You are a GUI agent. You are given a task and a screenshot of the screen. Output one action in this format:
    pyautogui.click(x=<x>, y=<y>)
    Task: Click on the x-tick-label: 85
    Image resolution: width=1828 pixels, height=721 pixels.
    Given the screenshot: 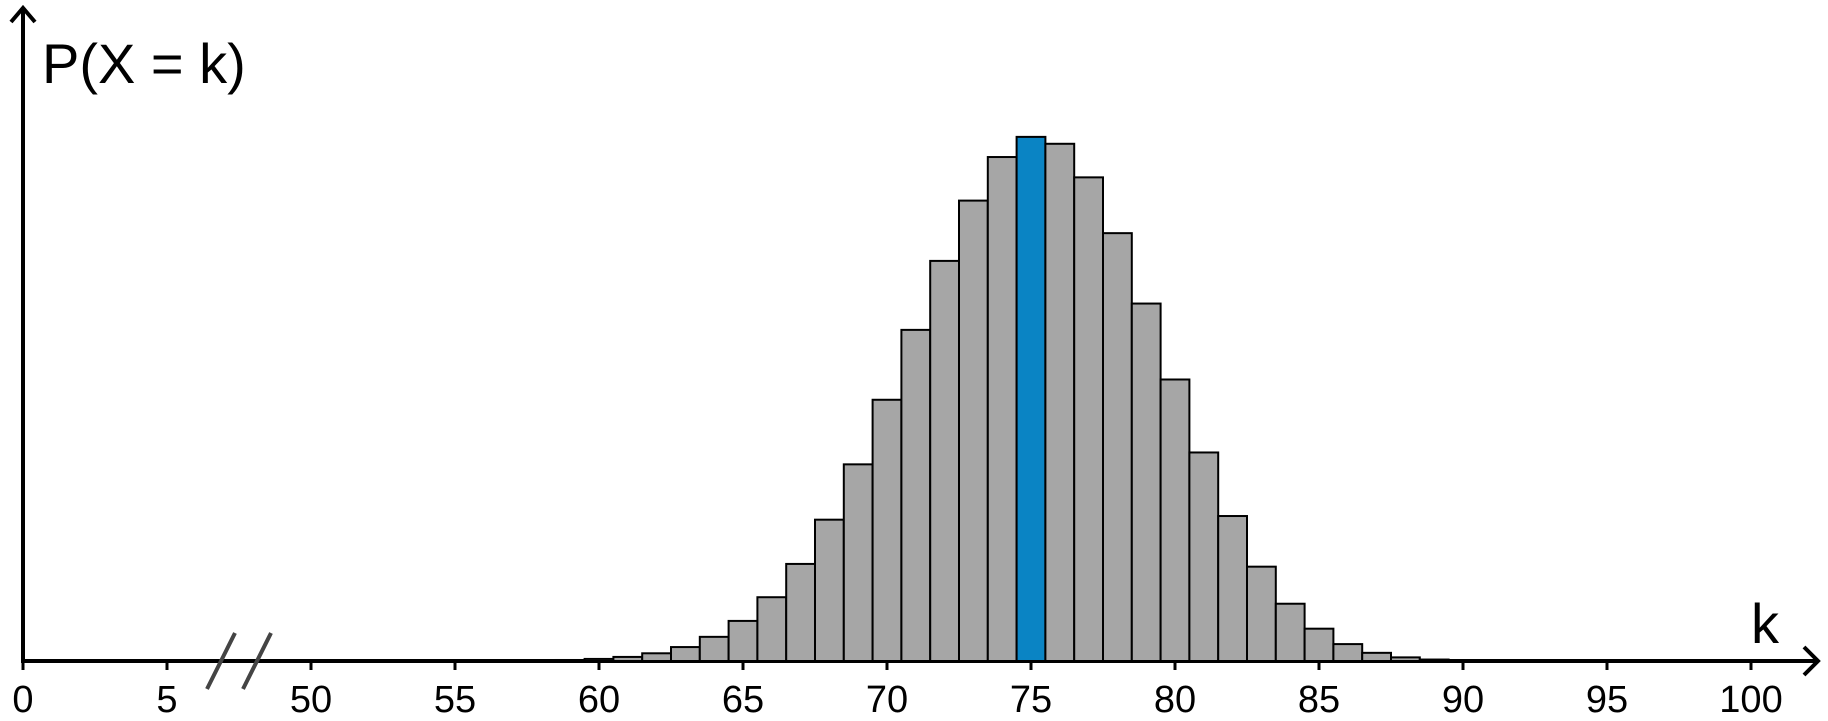 What is the action you would take?
    pyautogui.click(x=1319, y=700)
    